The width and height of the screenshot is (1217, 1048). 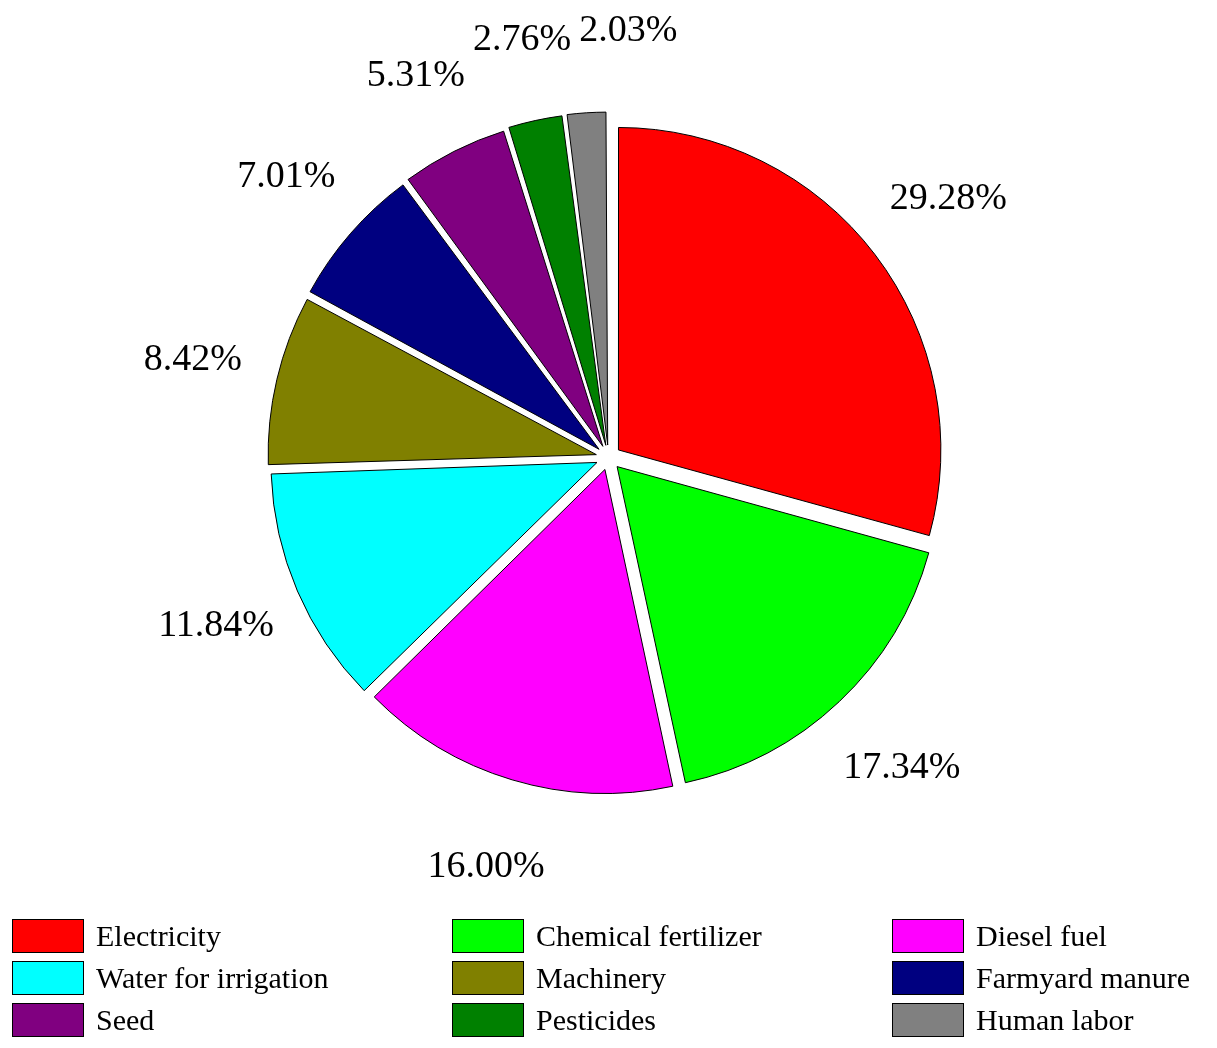 I want to click on data-label: 8.42%, so click(x=192, y=356).